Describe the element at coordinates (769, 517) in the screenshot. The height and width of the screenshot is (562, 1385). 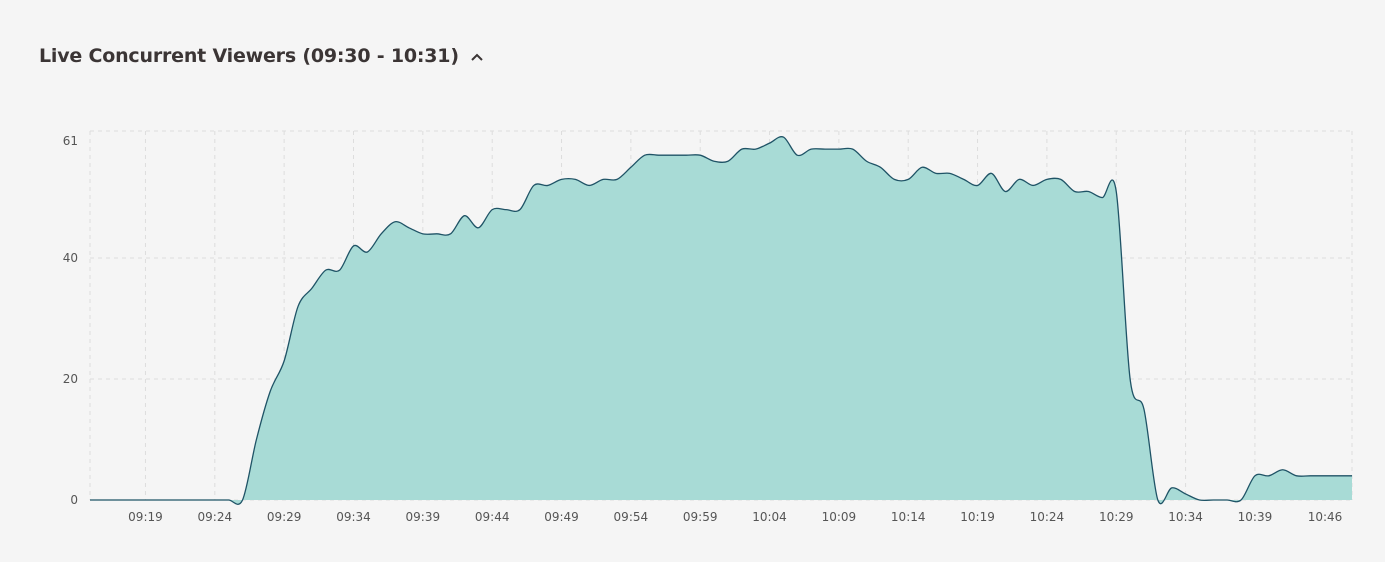
I see `x-tick-label: 10:04` at that location.